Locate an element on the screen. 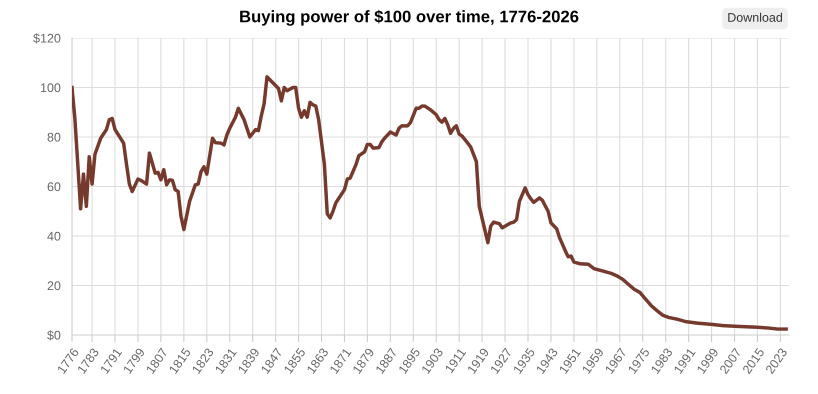  y-tick-label: 40 is located at coordinates (53, 236).